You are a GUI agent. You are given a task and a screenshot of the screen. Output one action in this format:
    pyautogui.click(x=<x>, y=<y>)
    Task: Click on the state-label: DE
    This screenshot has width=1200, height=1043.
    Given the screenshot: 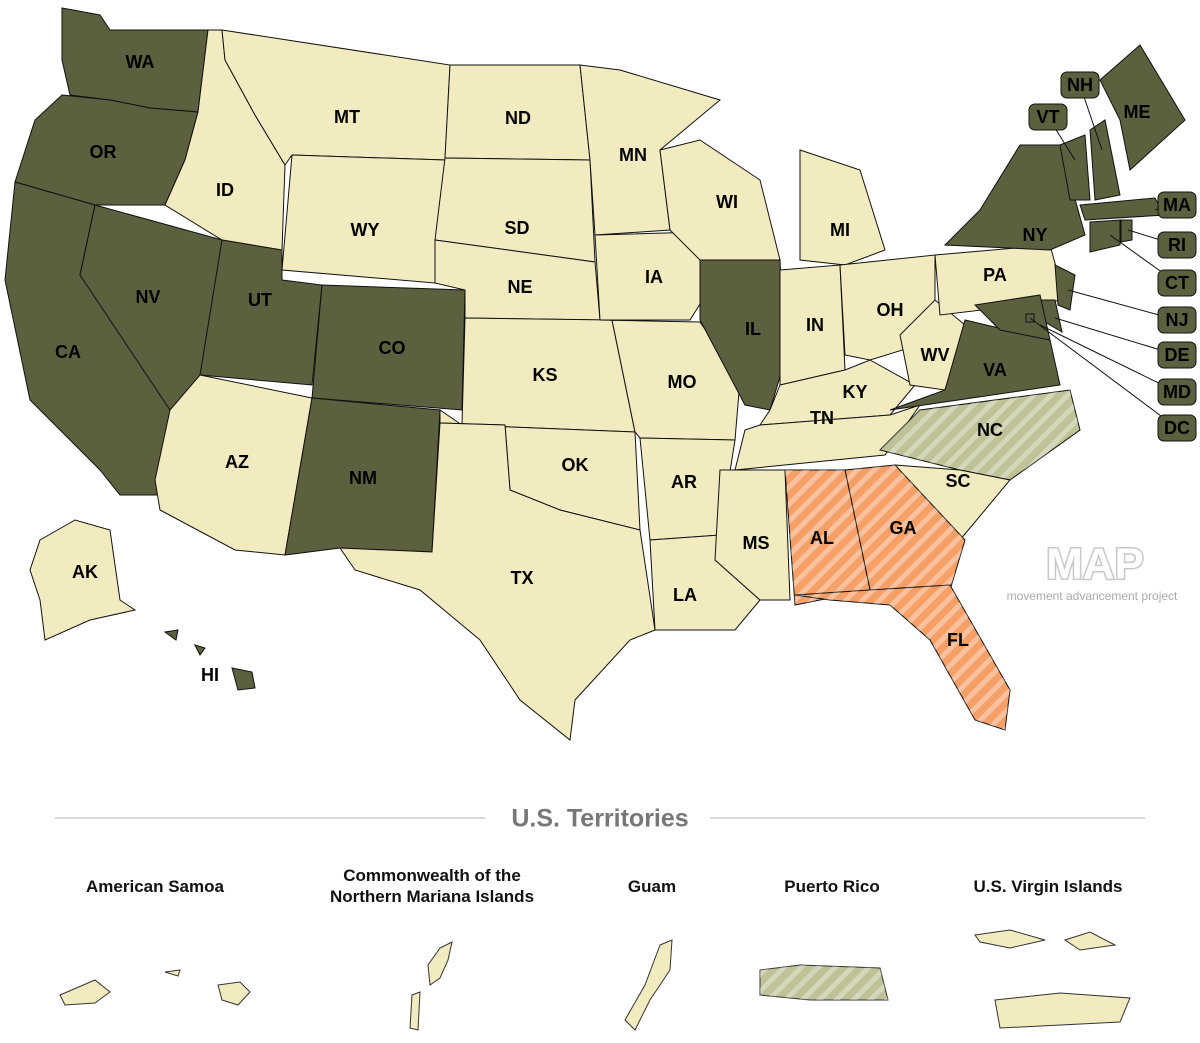 What is the action you would take?
    pyautogui.click(x=1176, y=355)
    